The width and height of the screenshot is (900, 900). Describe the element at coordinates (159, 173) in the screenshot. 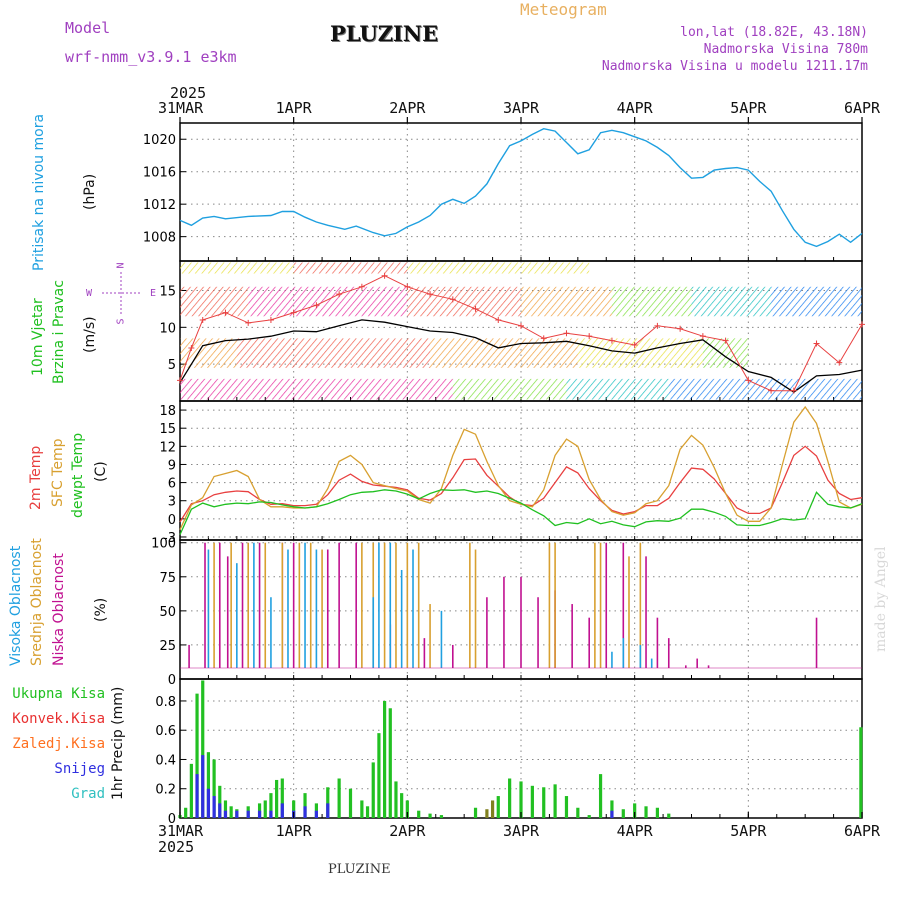

I see `y-tick-label: 1016` at that location.